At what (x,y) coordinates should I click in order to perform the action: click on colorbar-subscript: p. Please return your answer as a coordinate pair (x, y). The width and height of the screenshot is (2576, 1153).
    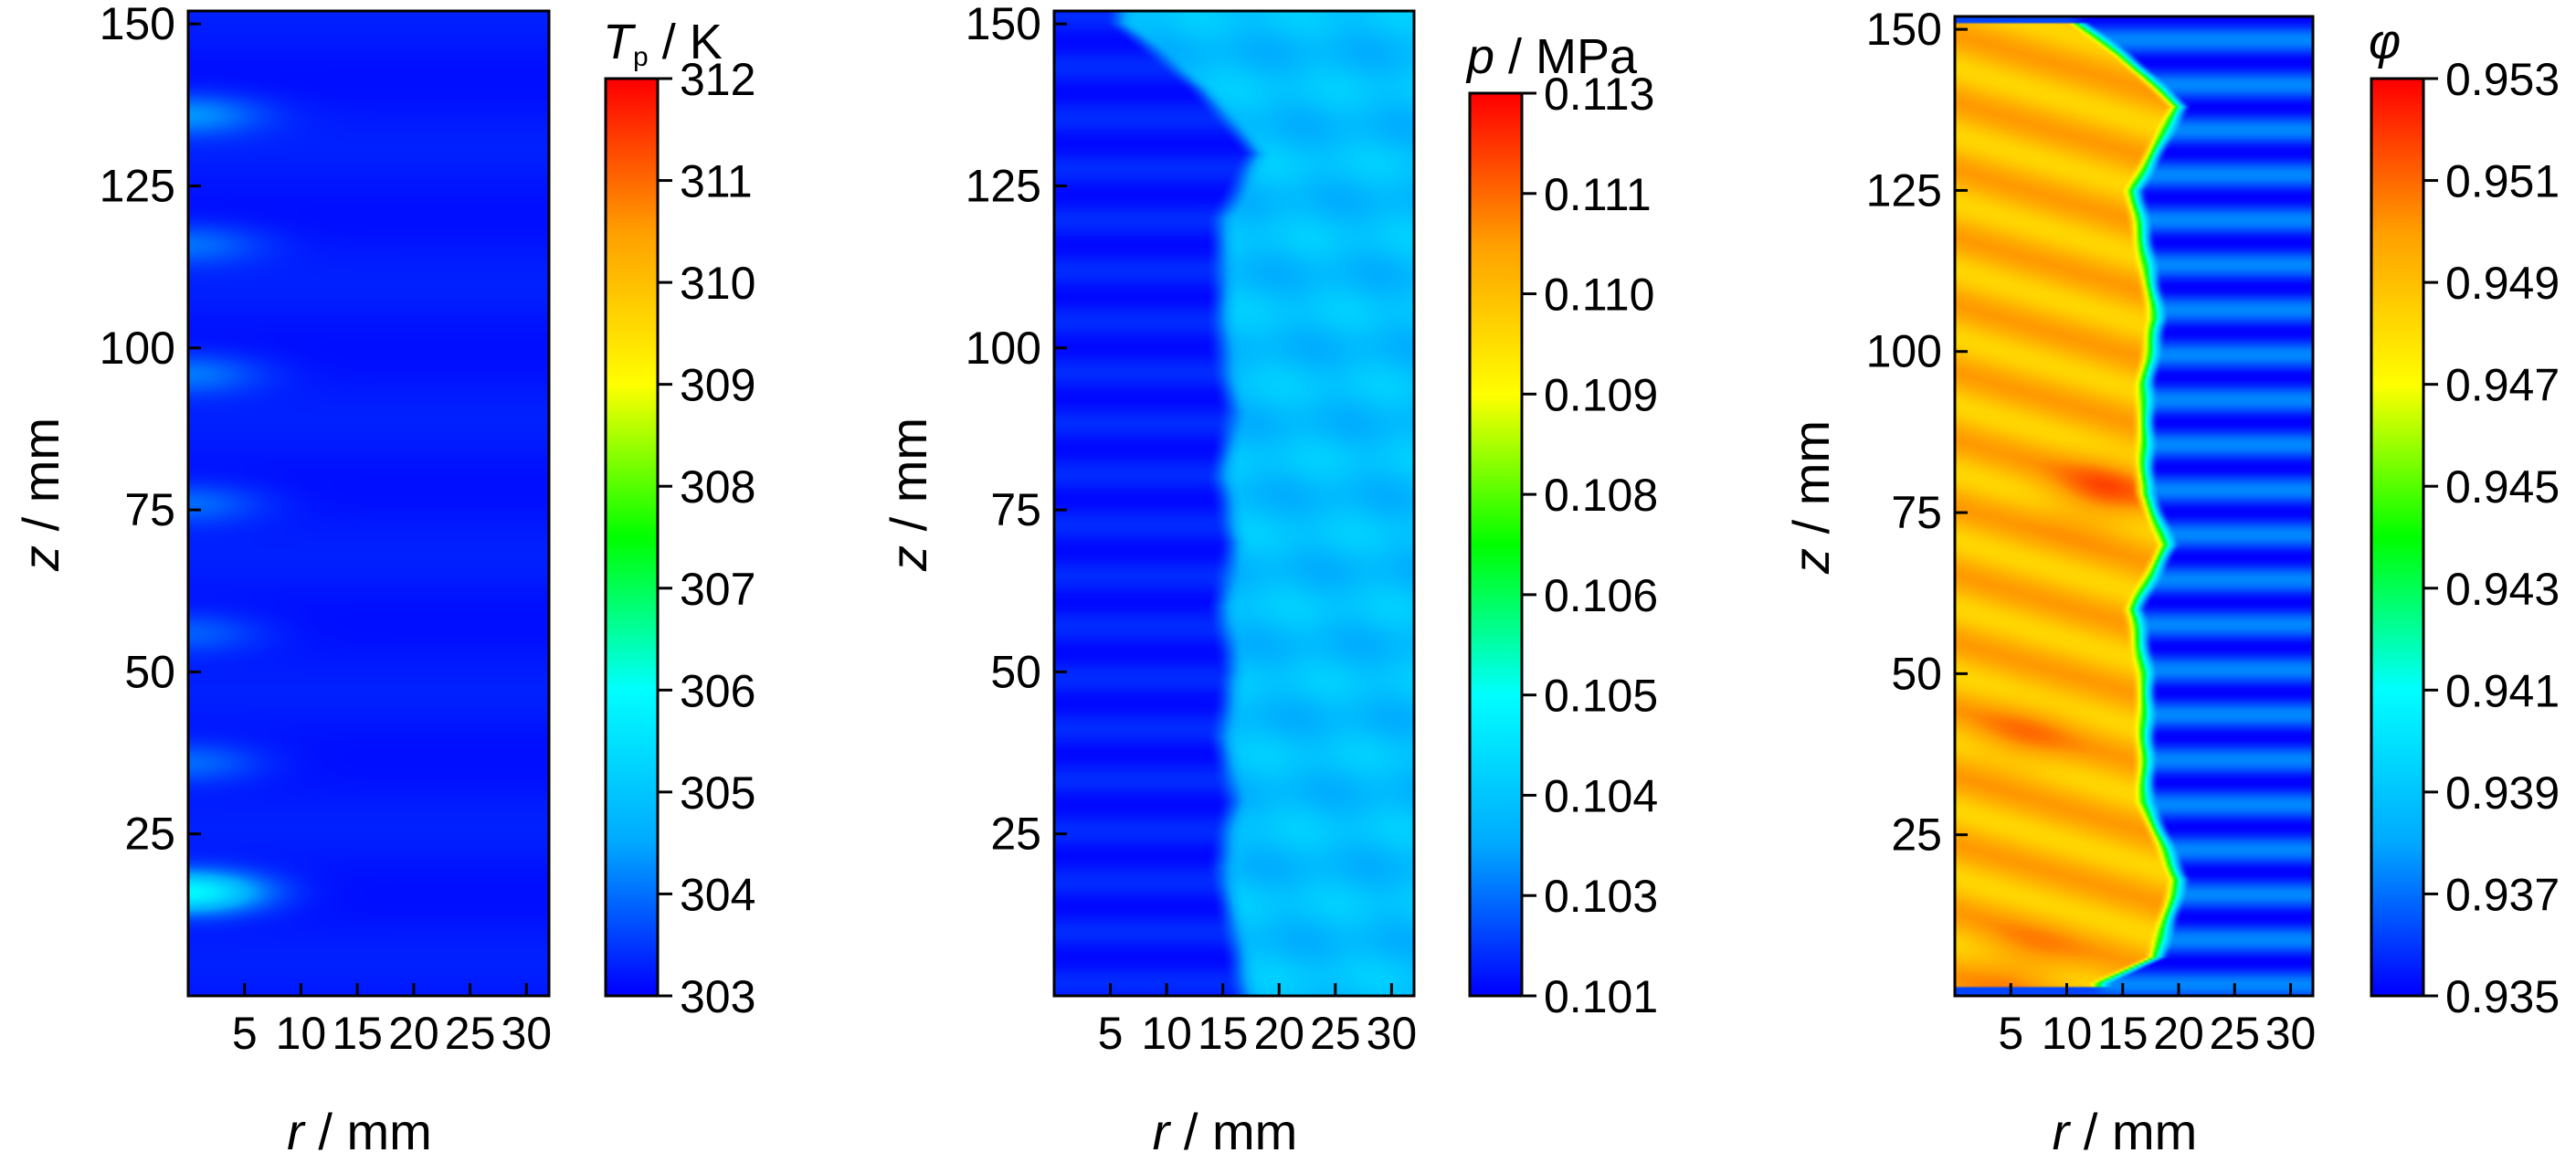
    Looking at the image, I should click on (641, 57).